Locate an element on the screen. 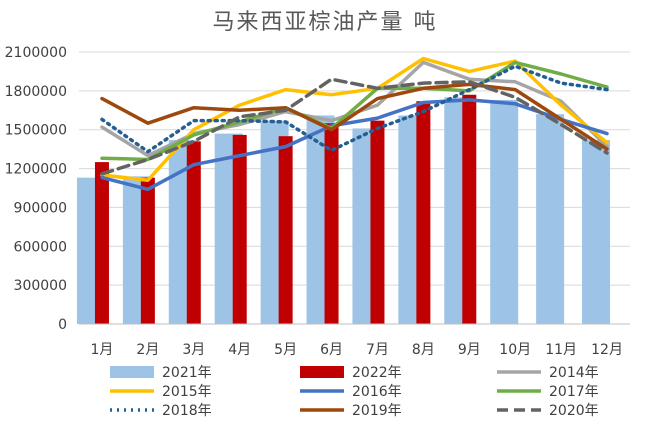 The height and width of the screenshot is (428, 650). legend-label: 2021年 is located at coordinates (187, 373).